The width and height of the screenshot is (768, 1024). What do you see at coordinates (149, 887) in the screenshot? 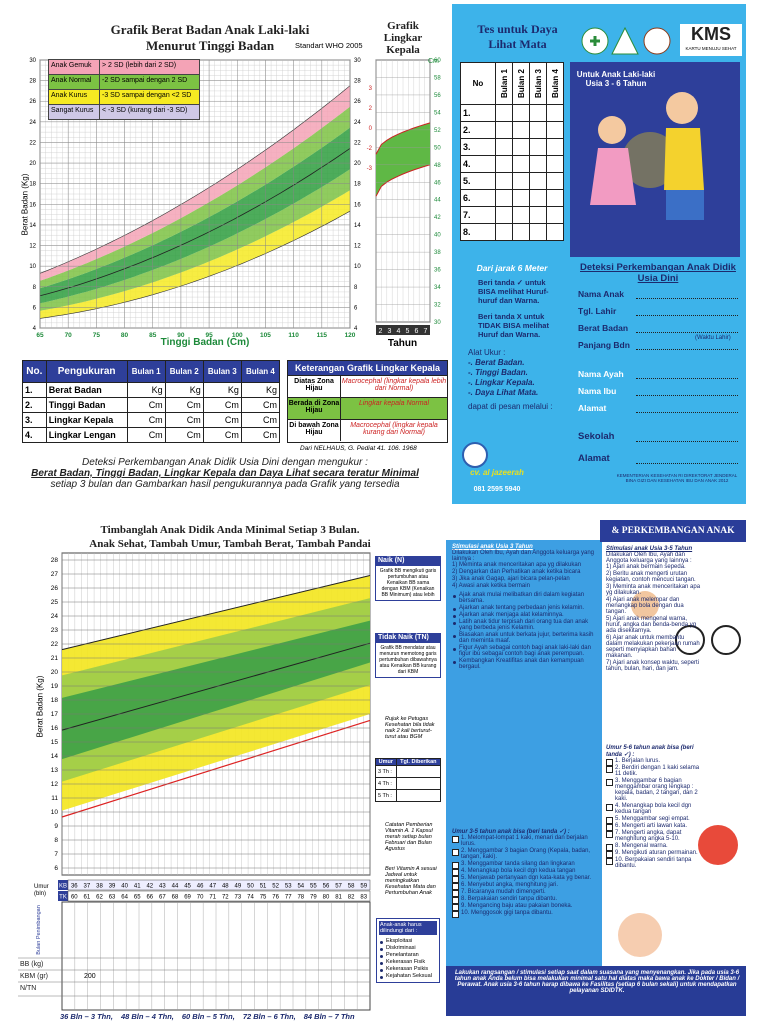
I see `age-value: 42` at bounding box center [149, 887].